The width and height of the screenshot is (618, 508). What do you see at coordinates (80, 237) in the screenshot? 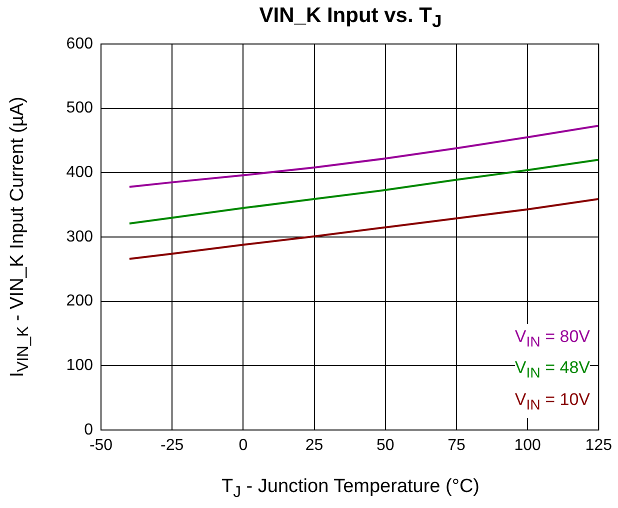
I see `y-tick-label: 300` at bounding box center [80, 237].